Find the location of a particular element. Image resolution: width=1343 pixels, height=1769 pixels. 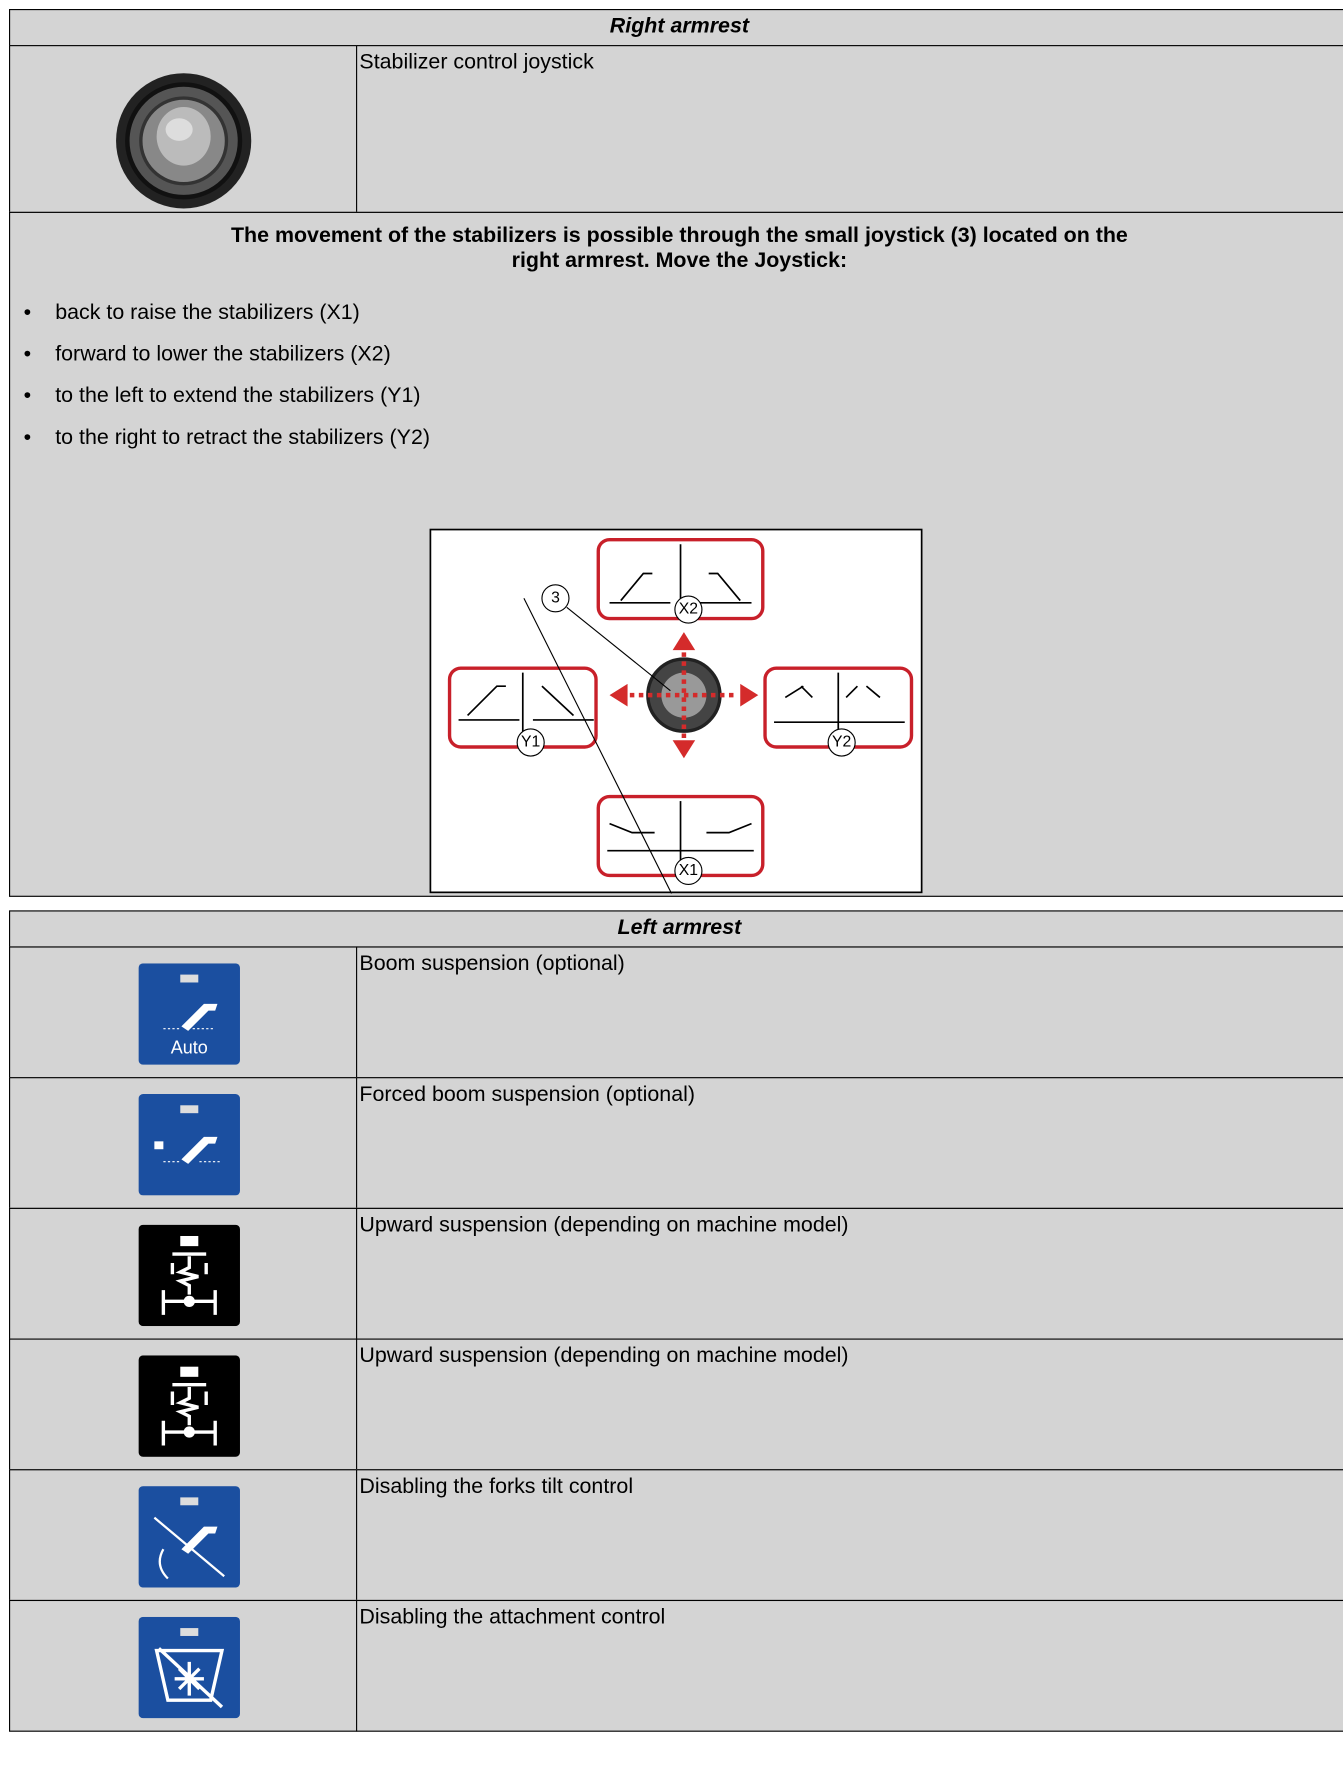

bullet-text: forward to lower the stabilizers (X2) is located at coordinates (223, 354).